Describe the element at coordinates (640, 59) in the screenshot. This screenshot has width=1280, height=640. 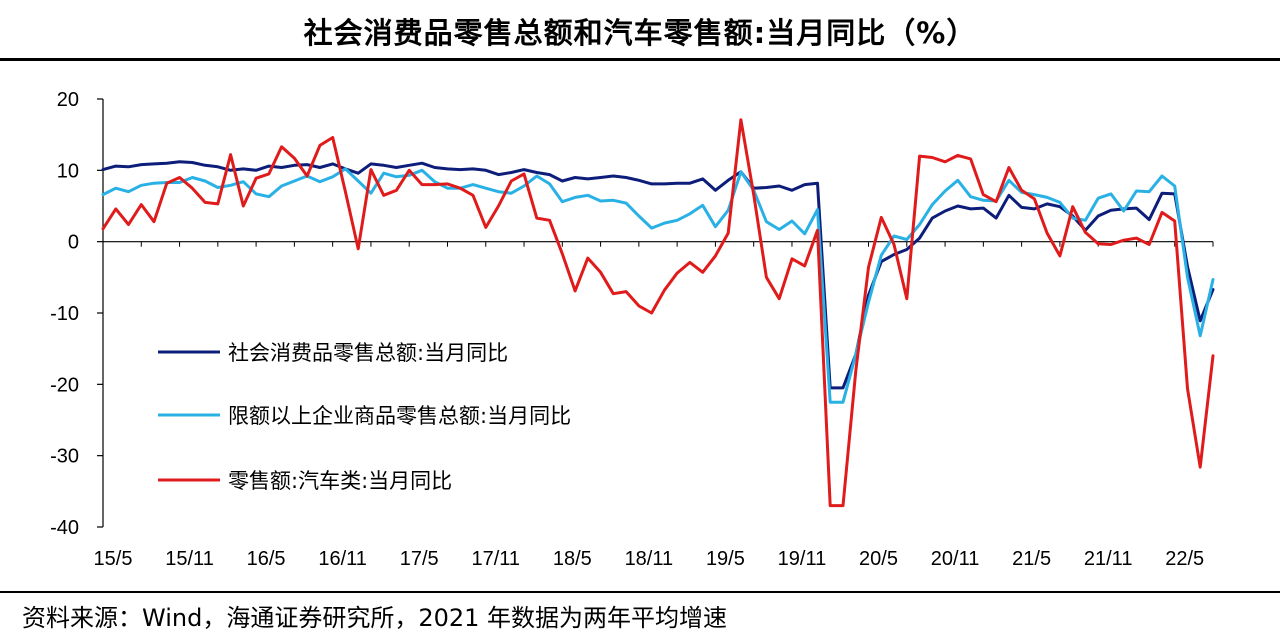
I see `title-rule` at that location.